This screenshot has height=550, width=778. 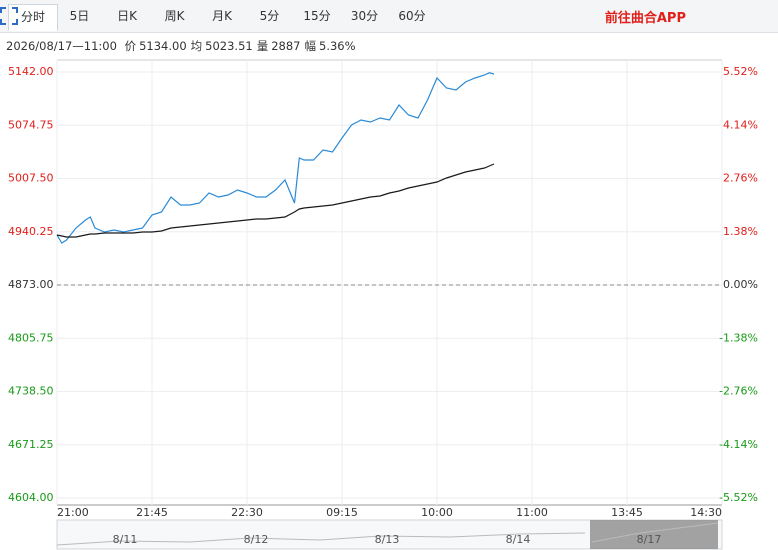 I want to click on expand-icon, so click(x=9, y=16).